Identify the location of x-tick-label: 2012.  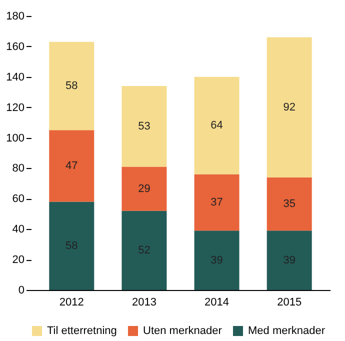
(71, 302).